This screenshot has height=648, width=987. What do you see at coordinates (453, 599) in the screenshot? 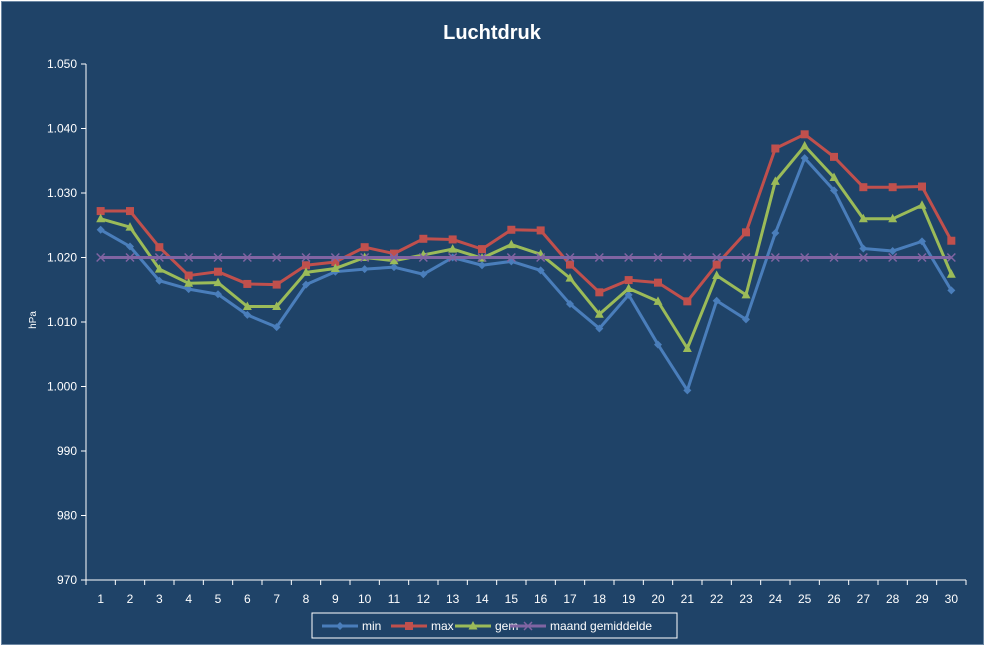
I see `x-tick-label: 13` at bounding box center [453, 599].